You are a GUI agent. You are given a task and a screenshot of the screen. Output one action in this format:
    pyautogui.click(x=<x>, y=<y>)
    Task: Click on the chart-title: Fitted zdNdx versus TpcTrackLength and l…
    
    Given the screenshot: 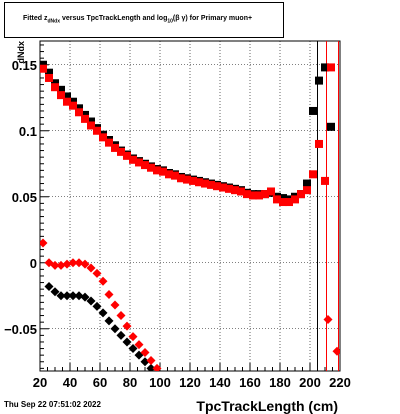 What is the action you would take?
    pyautogui.click(x=137, y=19)
    